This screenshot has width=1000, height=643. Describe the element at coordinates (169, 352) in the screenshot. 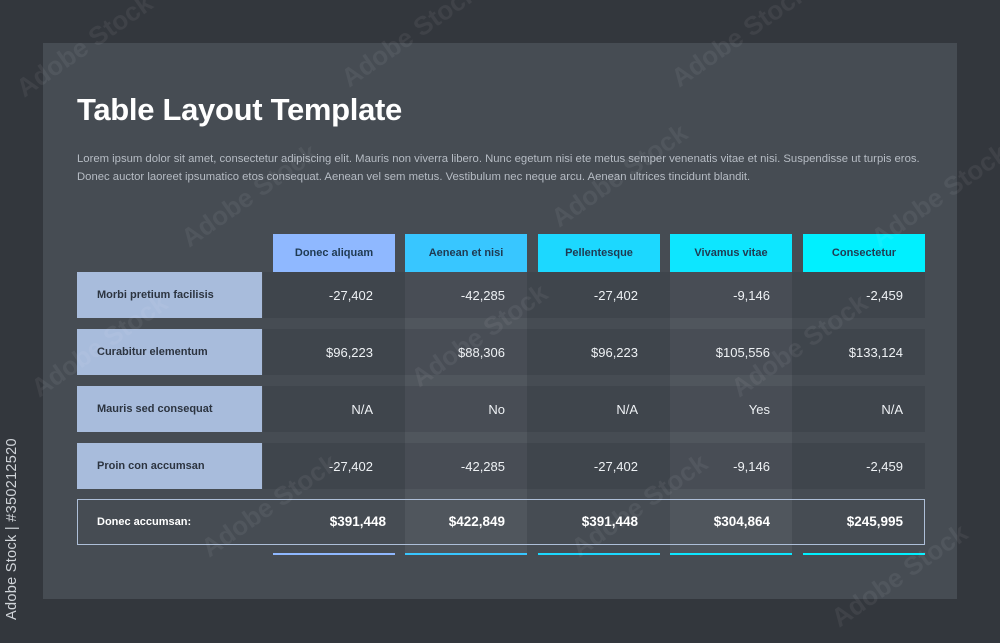

I see `row-label: Curabitur elementum` at that location.